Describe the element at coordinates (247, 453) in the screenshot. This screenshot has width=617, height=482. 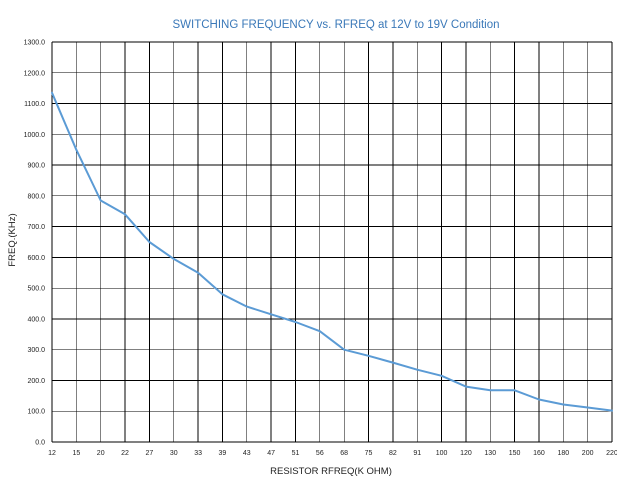
I see `x-tick-label: 43` at that location.